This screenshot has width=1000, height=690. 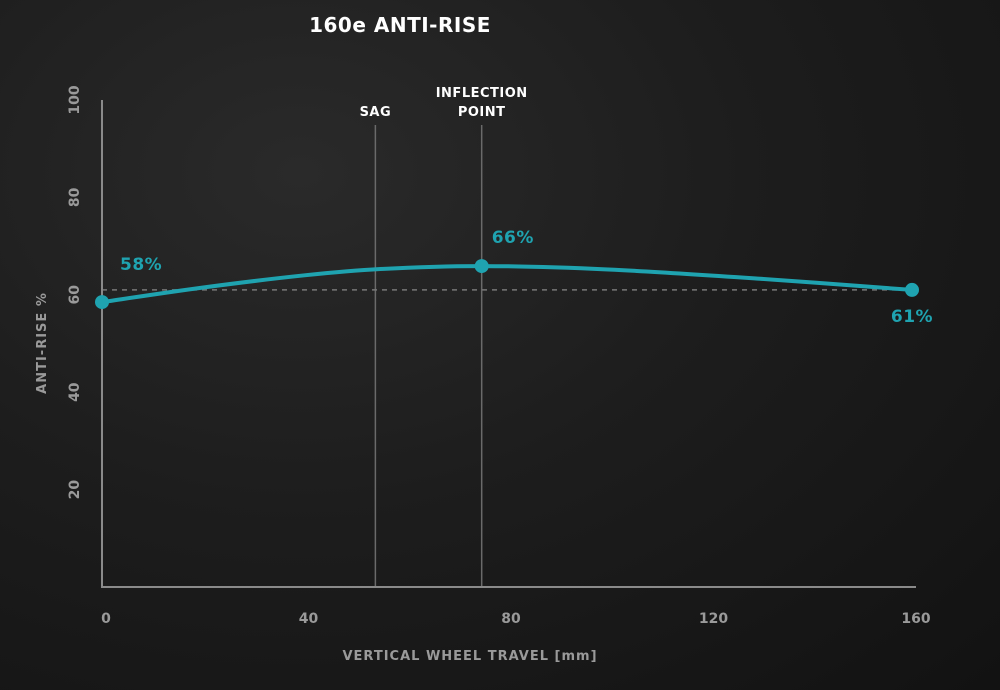 I want to click on marker-label: INFLECTION, so click(x=482, y=93).